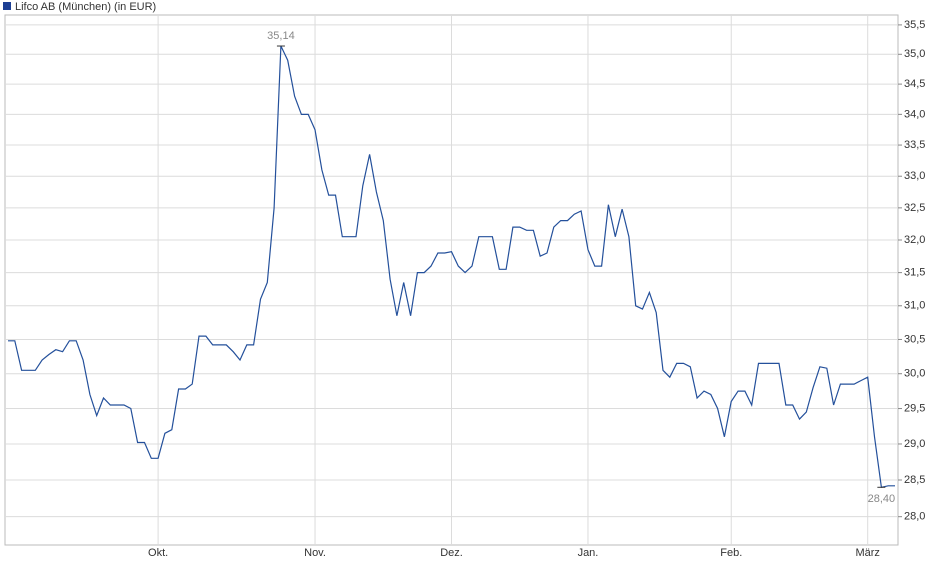 This screenshot has width=940, height=579. I want to click on y-tick-label: 35,5, so click(914, 25).